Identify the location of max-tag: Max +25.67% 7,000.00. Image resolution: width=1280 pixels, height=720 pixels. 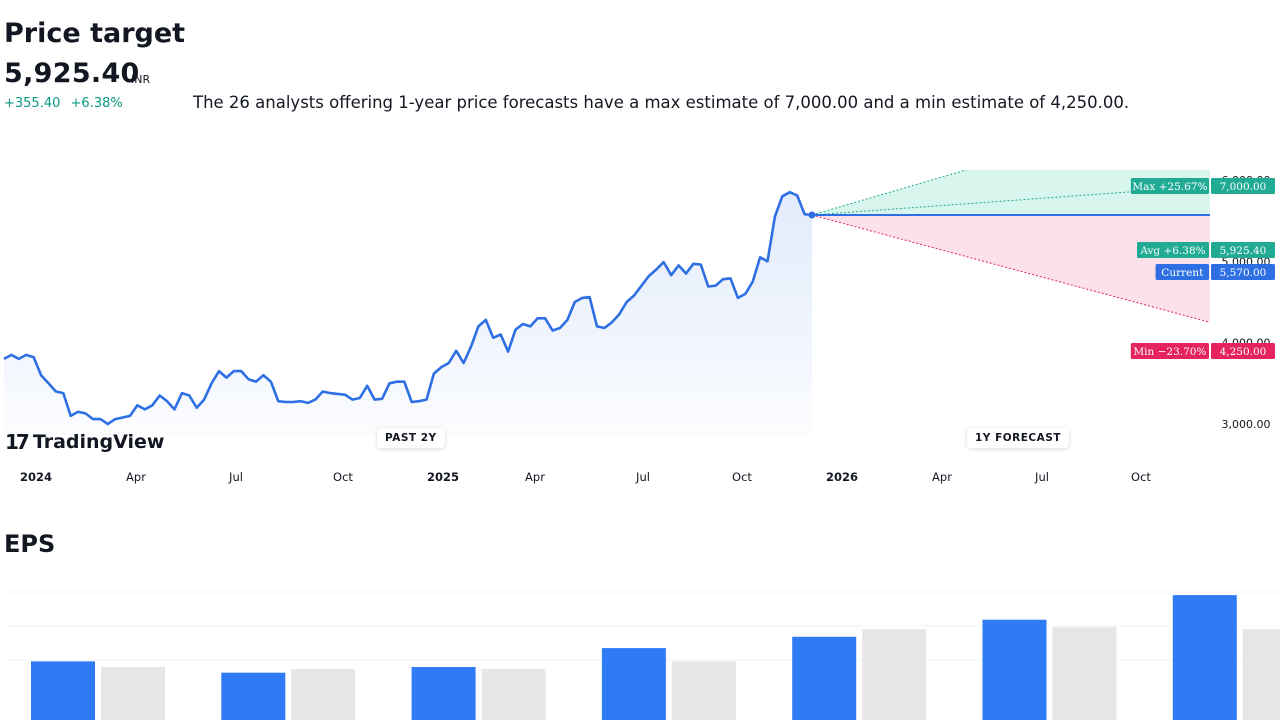
(1202, 186).